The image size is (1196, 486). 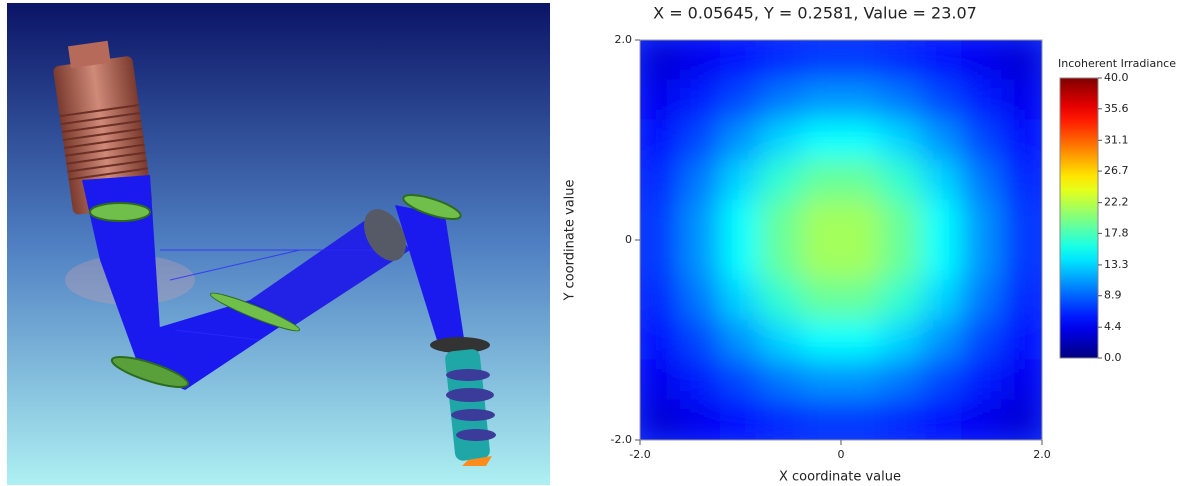 What do you see at coordinates (102, 127) in the screenshot?
I see `lamp-housing` at bounding box center [102, 127].